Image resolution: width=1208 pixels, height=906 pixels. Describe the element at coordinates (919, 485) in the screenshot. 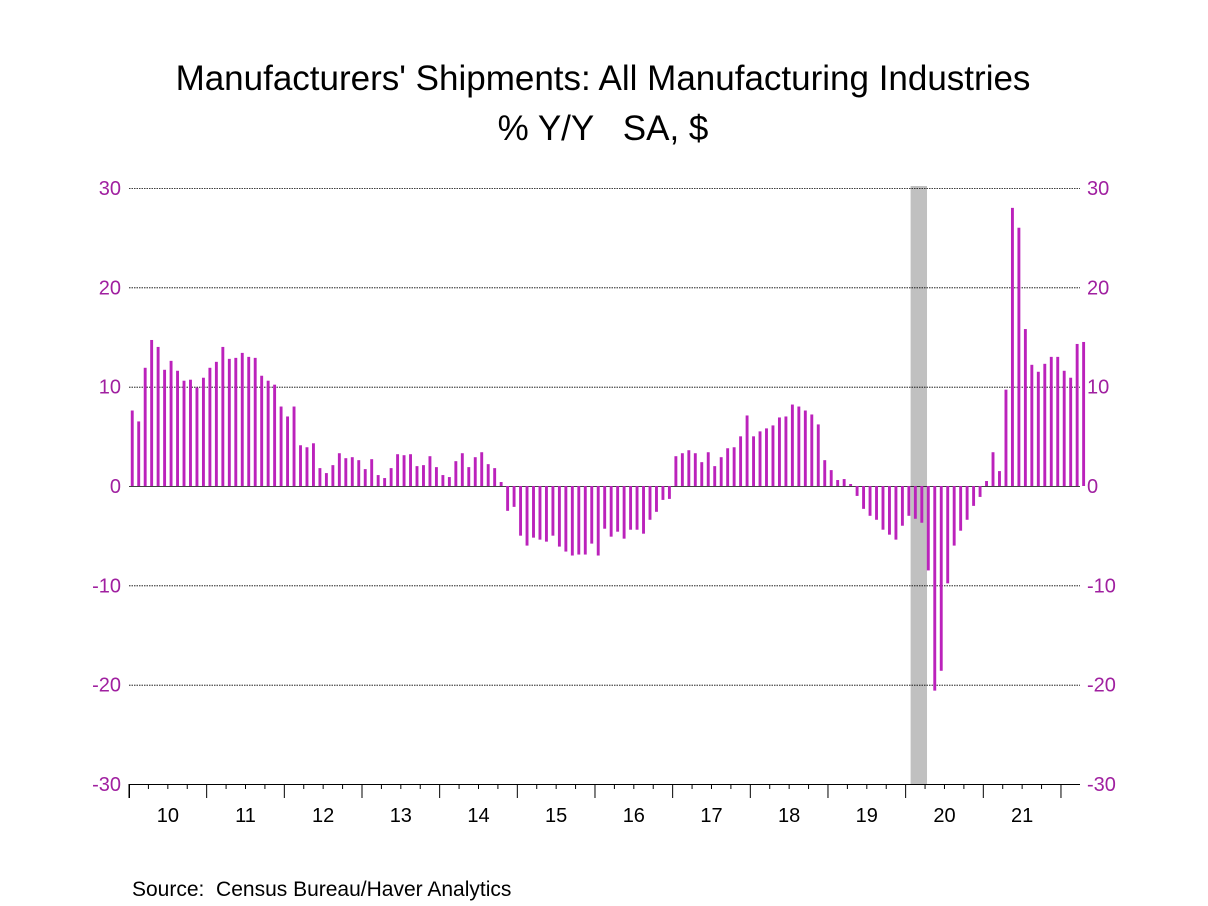

I see `recession-band` at that location.